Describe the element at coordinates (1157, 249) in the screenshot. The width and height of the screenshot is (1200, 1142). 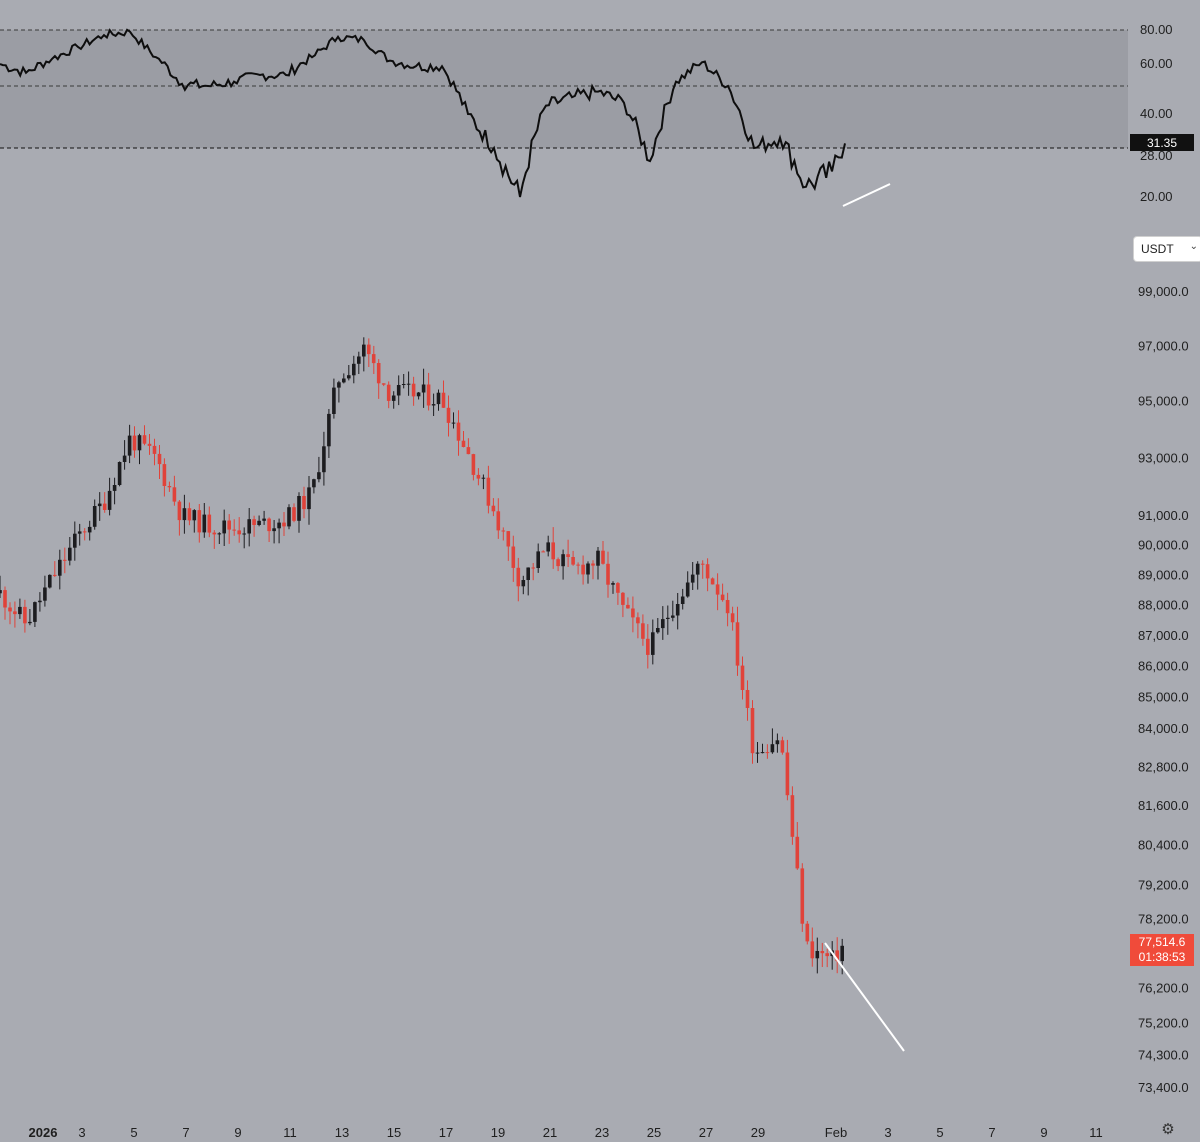
I see `currency-value: USDT` at that location.